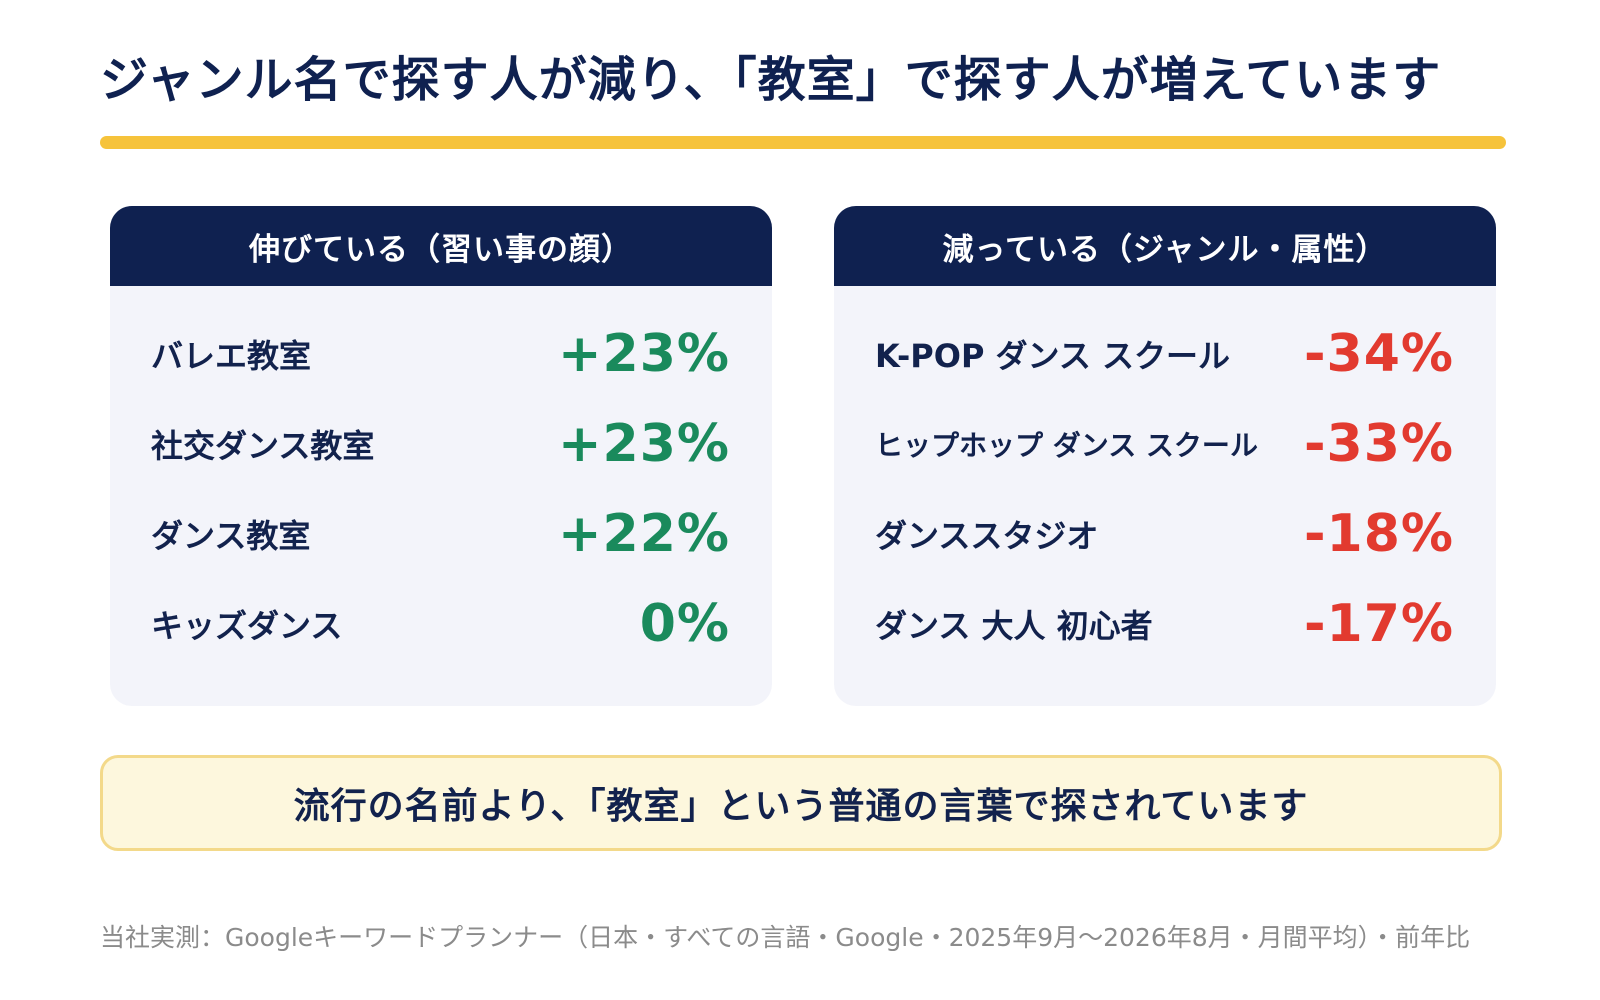 The height and width of the screenshot is (1000, 1600). Describe the element at coordinates (771, 80) in the screenshot. I see `page-title: ジャンル名で探す人が減り、「教室」で探す人が増えています` at that location.